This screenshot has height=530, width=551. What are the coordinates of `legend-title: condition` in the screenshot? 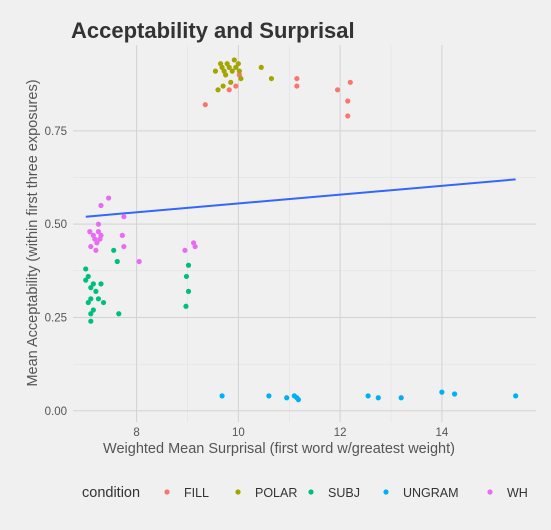 It's located at (111, 493).